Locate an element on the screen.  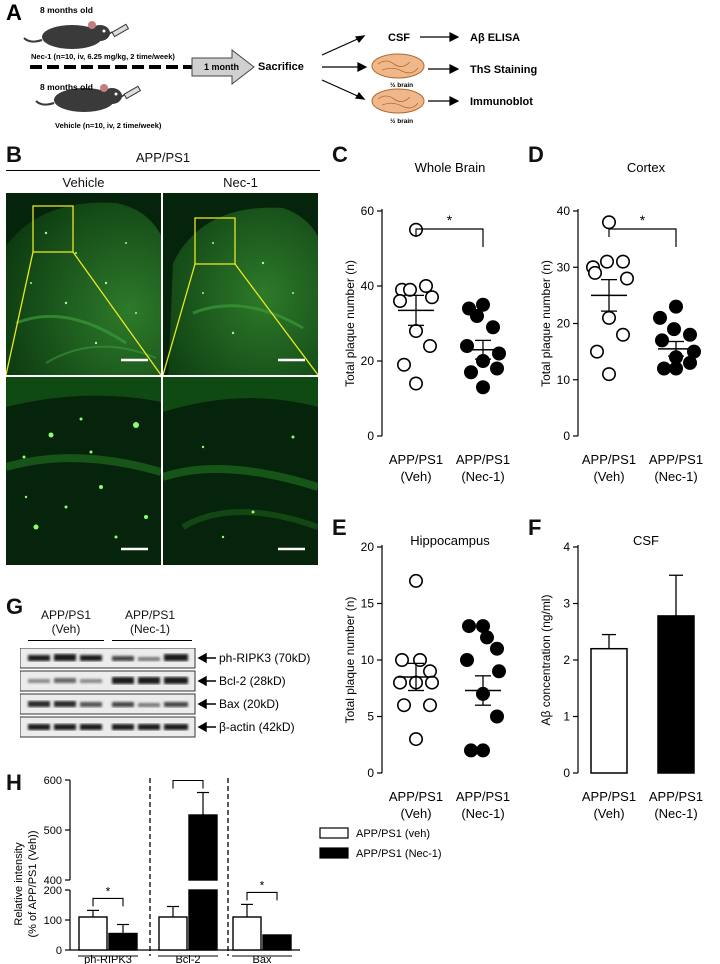
panel-g-letter: G is located at coordinates (15, 606).